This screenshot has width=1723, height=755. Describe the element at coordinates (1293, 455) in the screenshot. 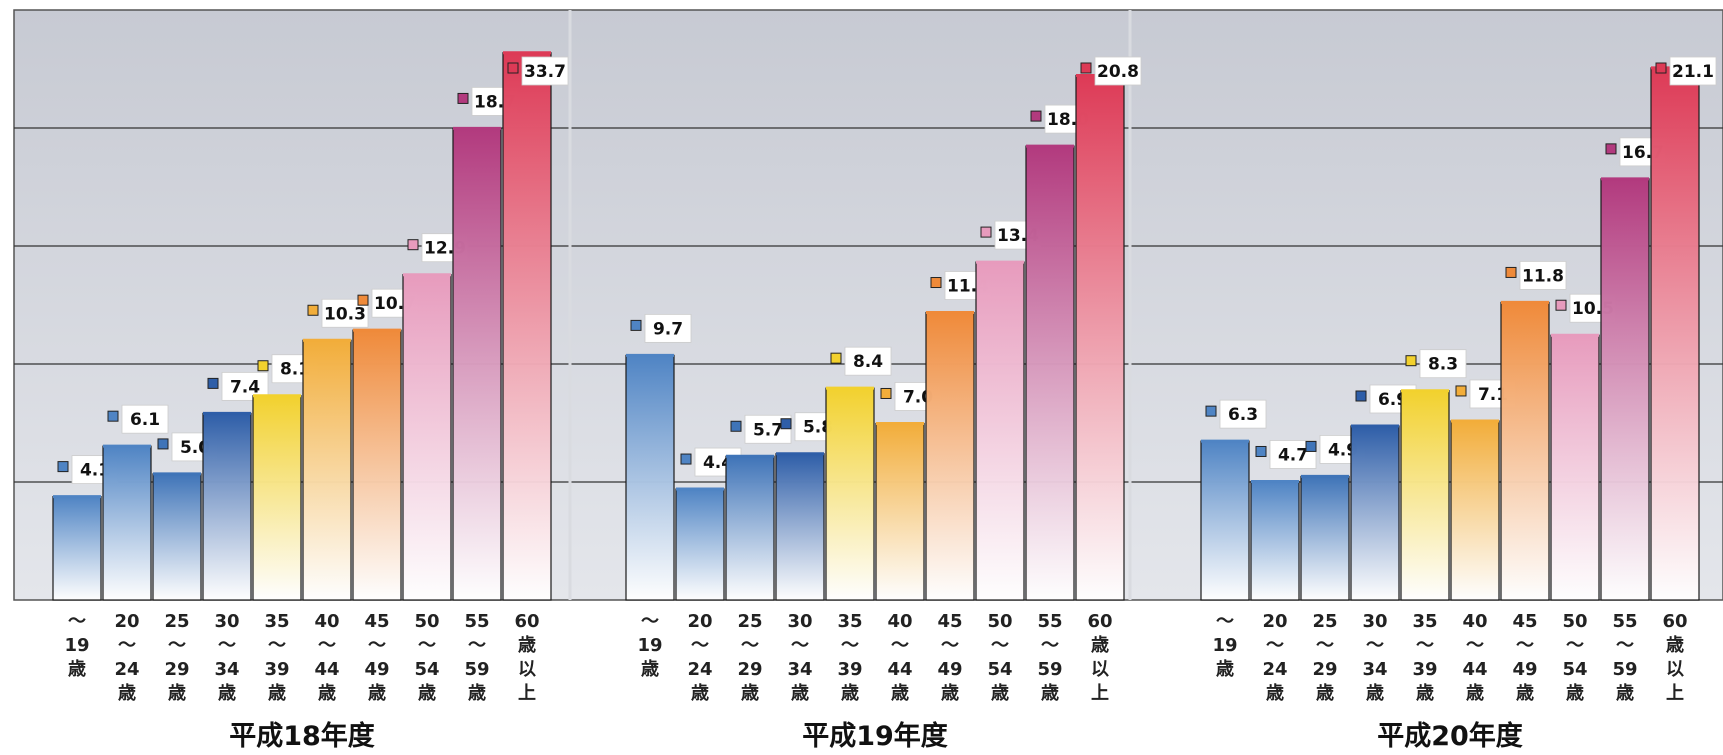

I see `data-label: 4.7` at that location.